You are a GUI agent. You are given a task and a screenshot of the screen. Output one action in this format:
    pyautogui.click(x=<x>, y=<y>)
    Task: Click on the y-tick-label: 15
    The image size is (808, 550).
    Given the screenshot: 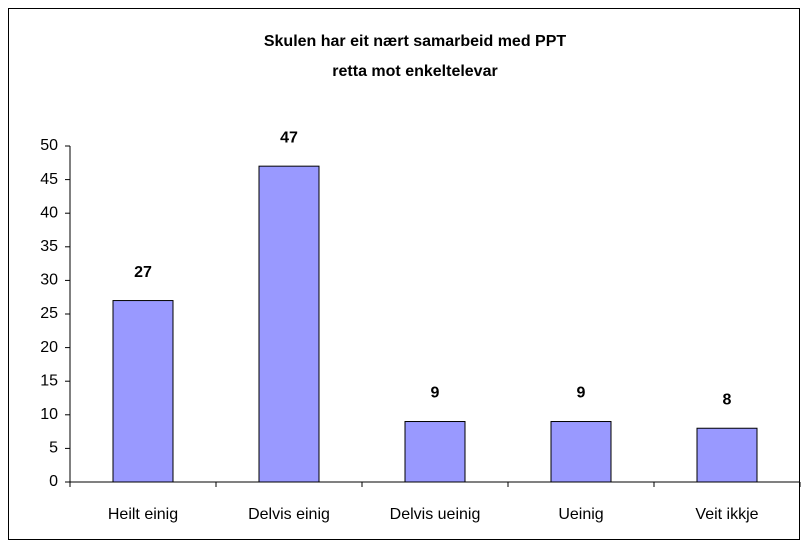 What is the action you would take?
    pyautogui.click(x=49, y=380)
    